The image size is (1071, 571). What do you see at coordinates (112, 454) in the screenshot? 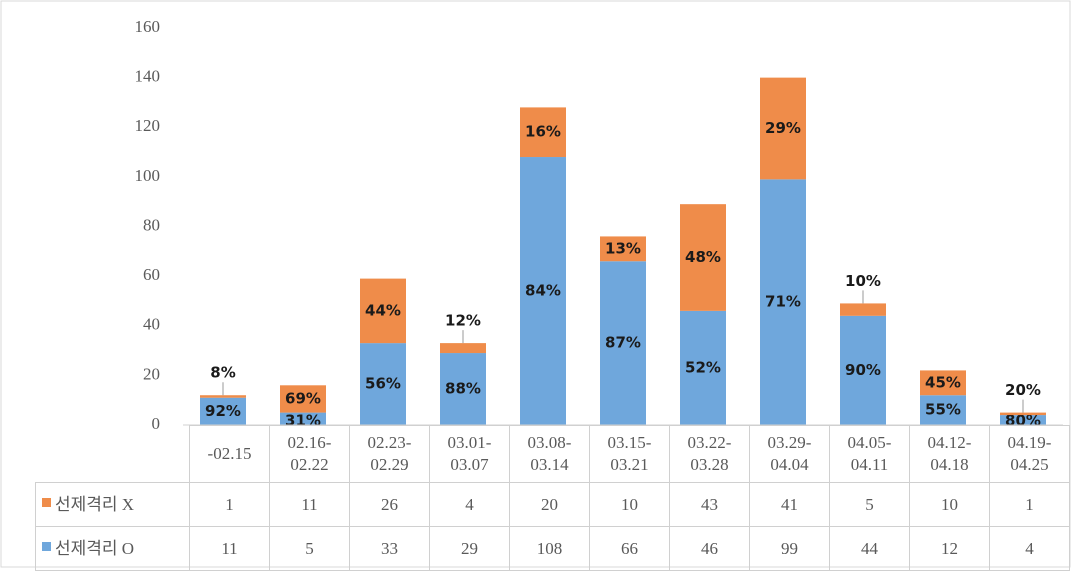
I see `blank-cell` at bounding box center [112, 454].